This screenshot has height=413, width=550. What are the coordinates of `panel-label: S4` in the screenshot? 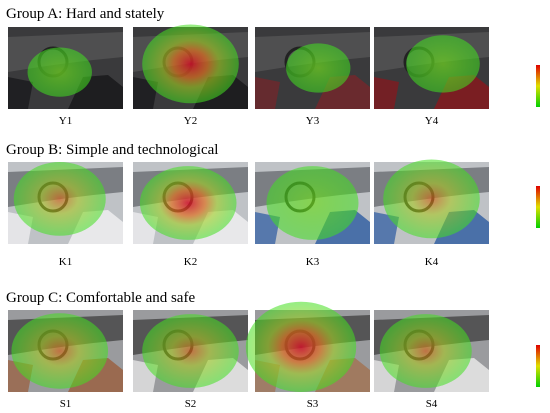 It's located at (432, 404).